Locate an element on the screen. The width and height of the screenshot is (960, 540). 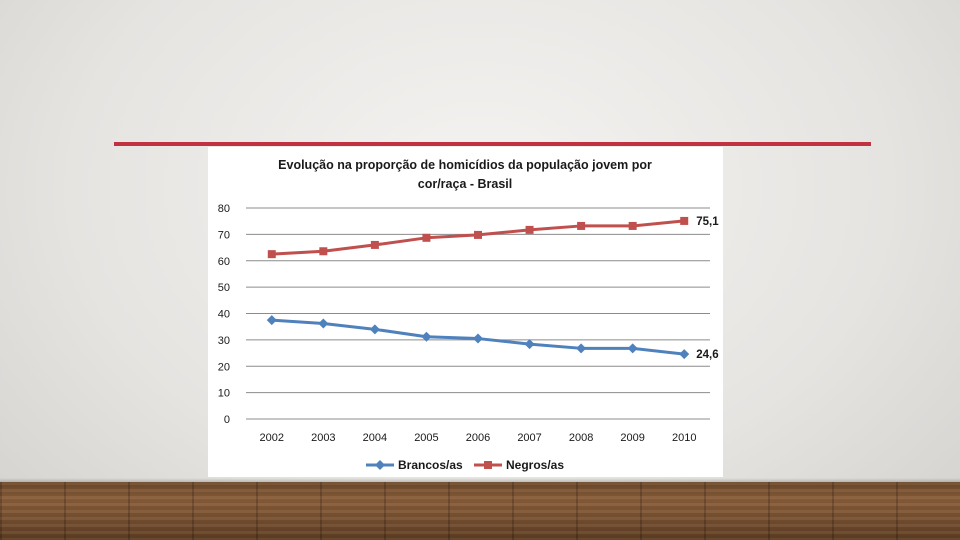
data-labels: 24,6 75,1 is located at coordinates (707, 288).